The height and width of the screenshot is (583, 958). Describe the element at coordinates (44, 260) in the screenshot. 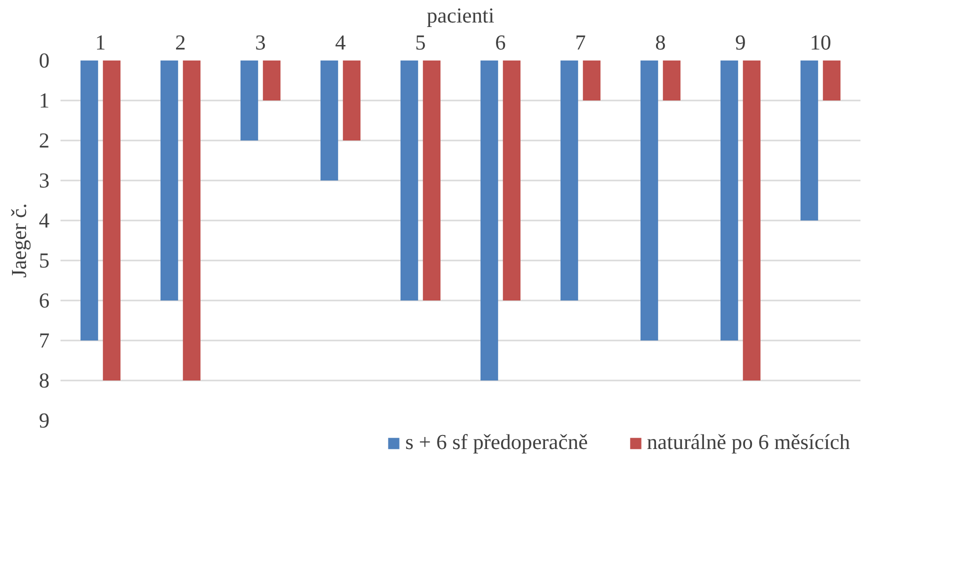

I see `y-tick-label: 5` at that location.